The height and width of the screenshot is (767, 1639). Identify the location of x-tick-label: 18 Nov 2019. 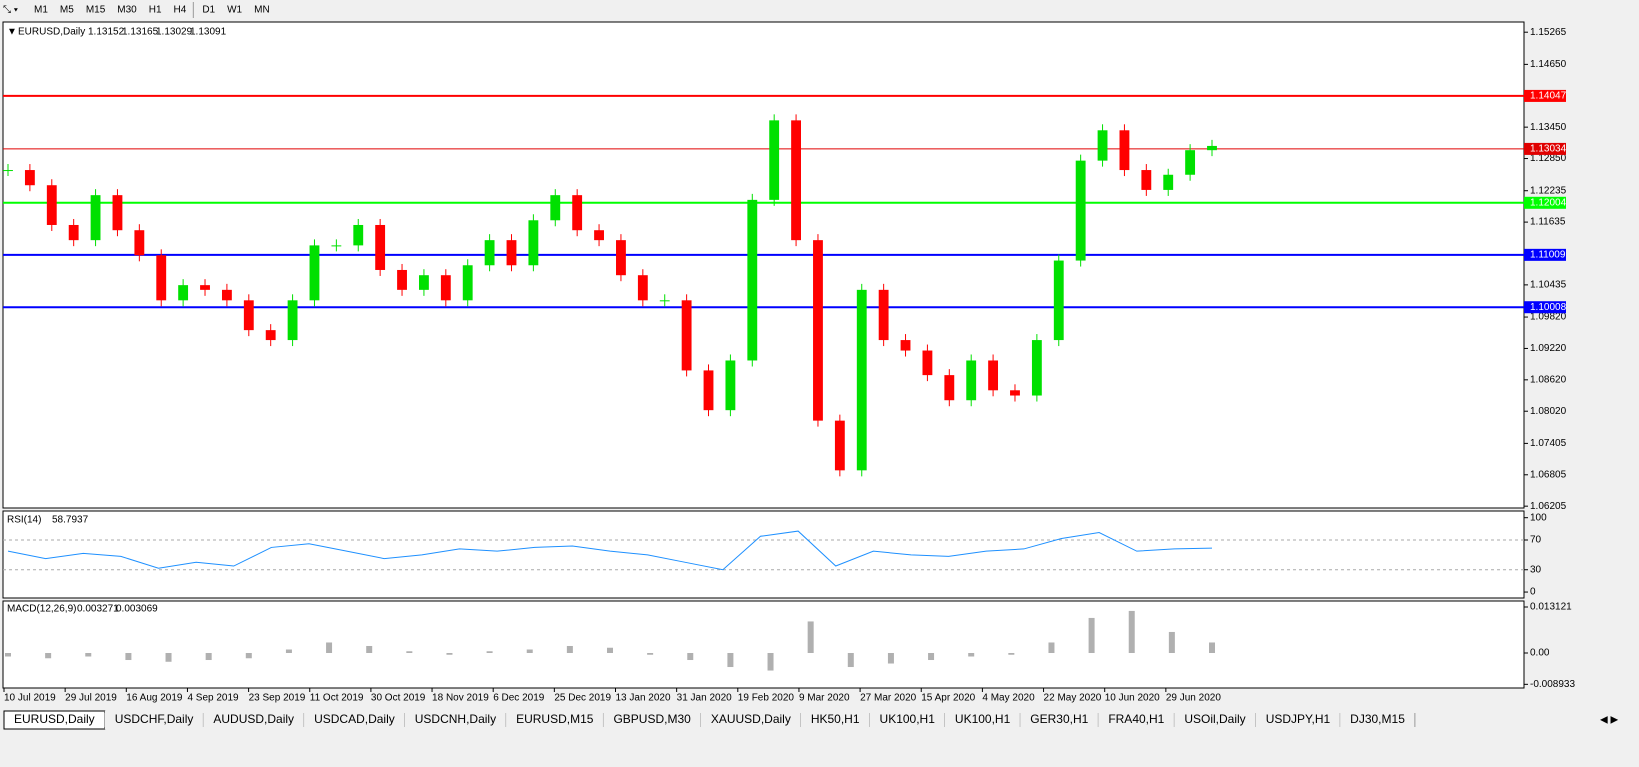
(460, 698).